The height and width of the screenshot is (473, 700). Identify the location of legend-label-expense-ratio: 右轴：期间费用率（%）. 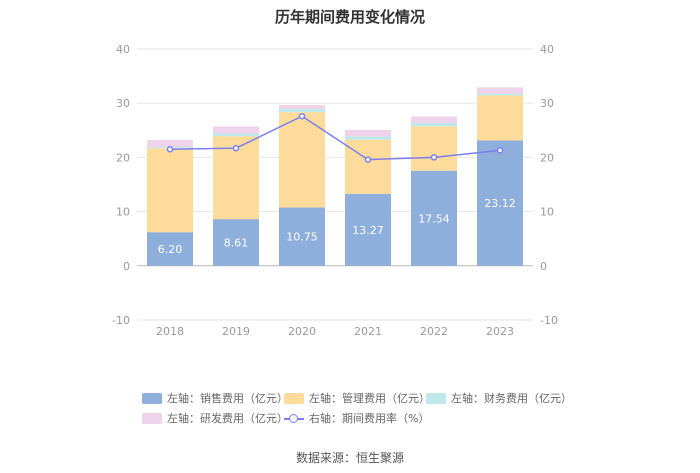
(369, 418).